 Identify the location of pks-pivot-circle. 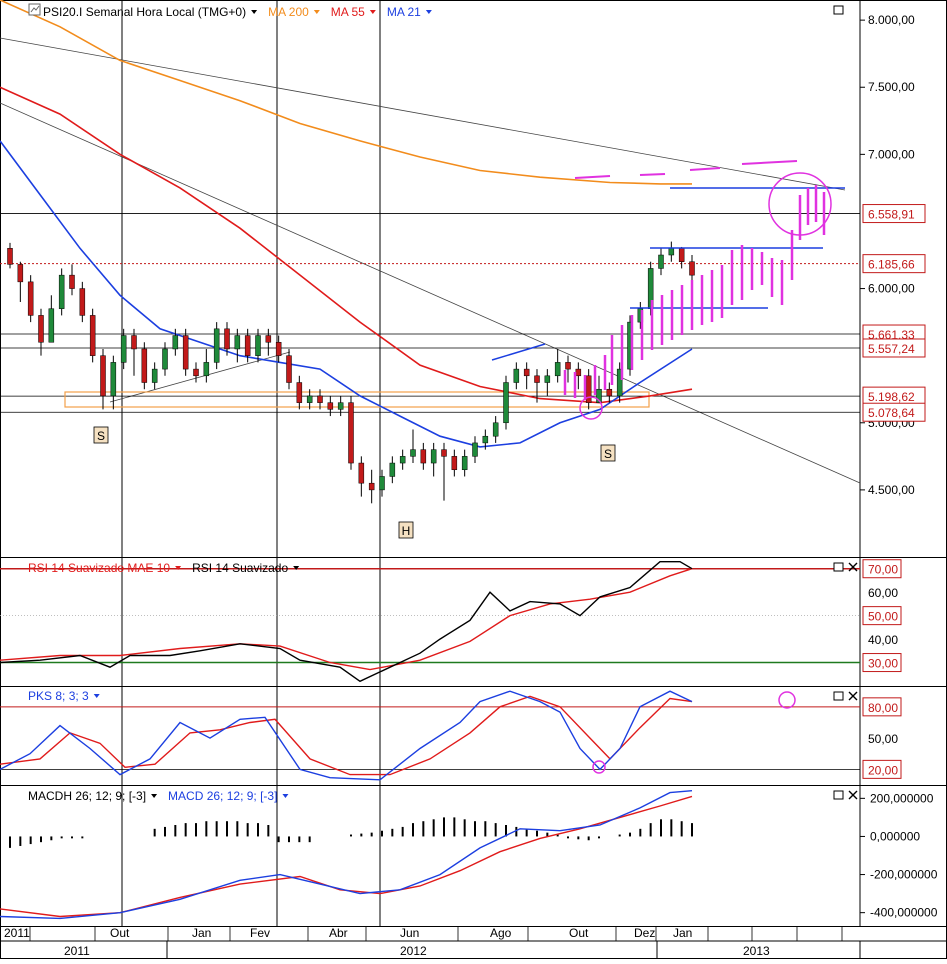
(599, 767).